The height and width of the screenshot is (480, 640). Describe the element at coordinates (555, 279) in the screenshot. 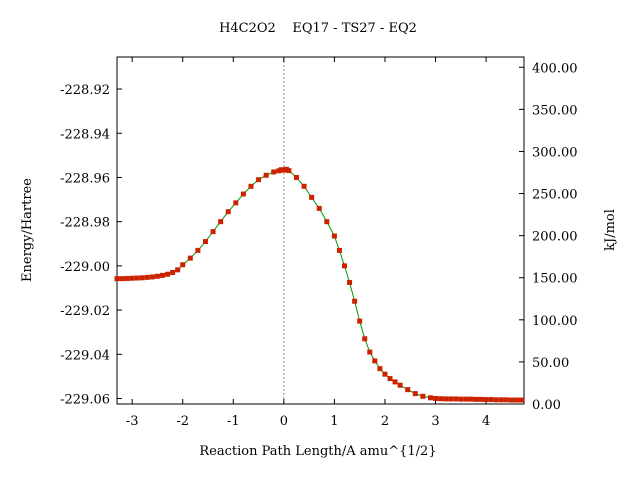

I see `y2-tick-label: 150.00` at that location.